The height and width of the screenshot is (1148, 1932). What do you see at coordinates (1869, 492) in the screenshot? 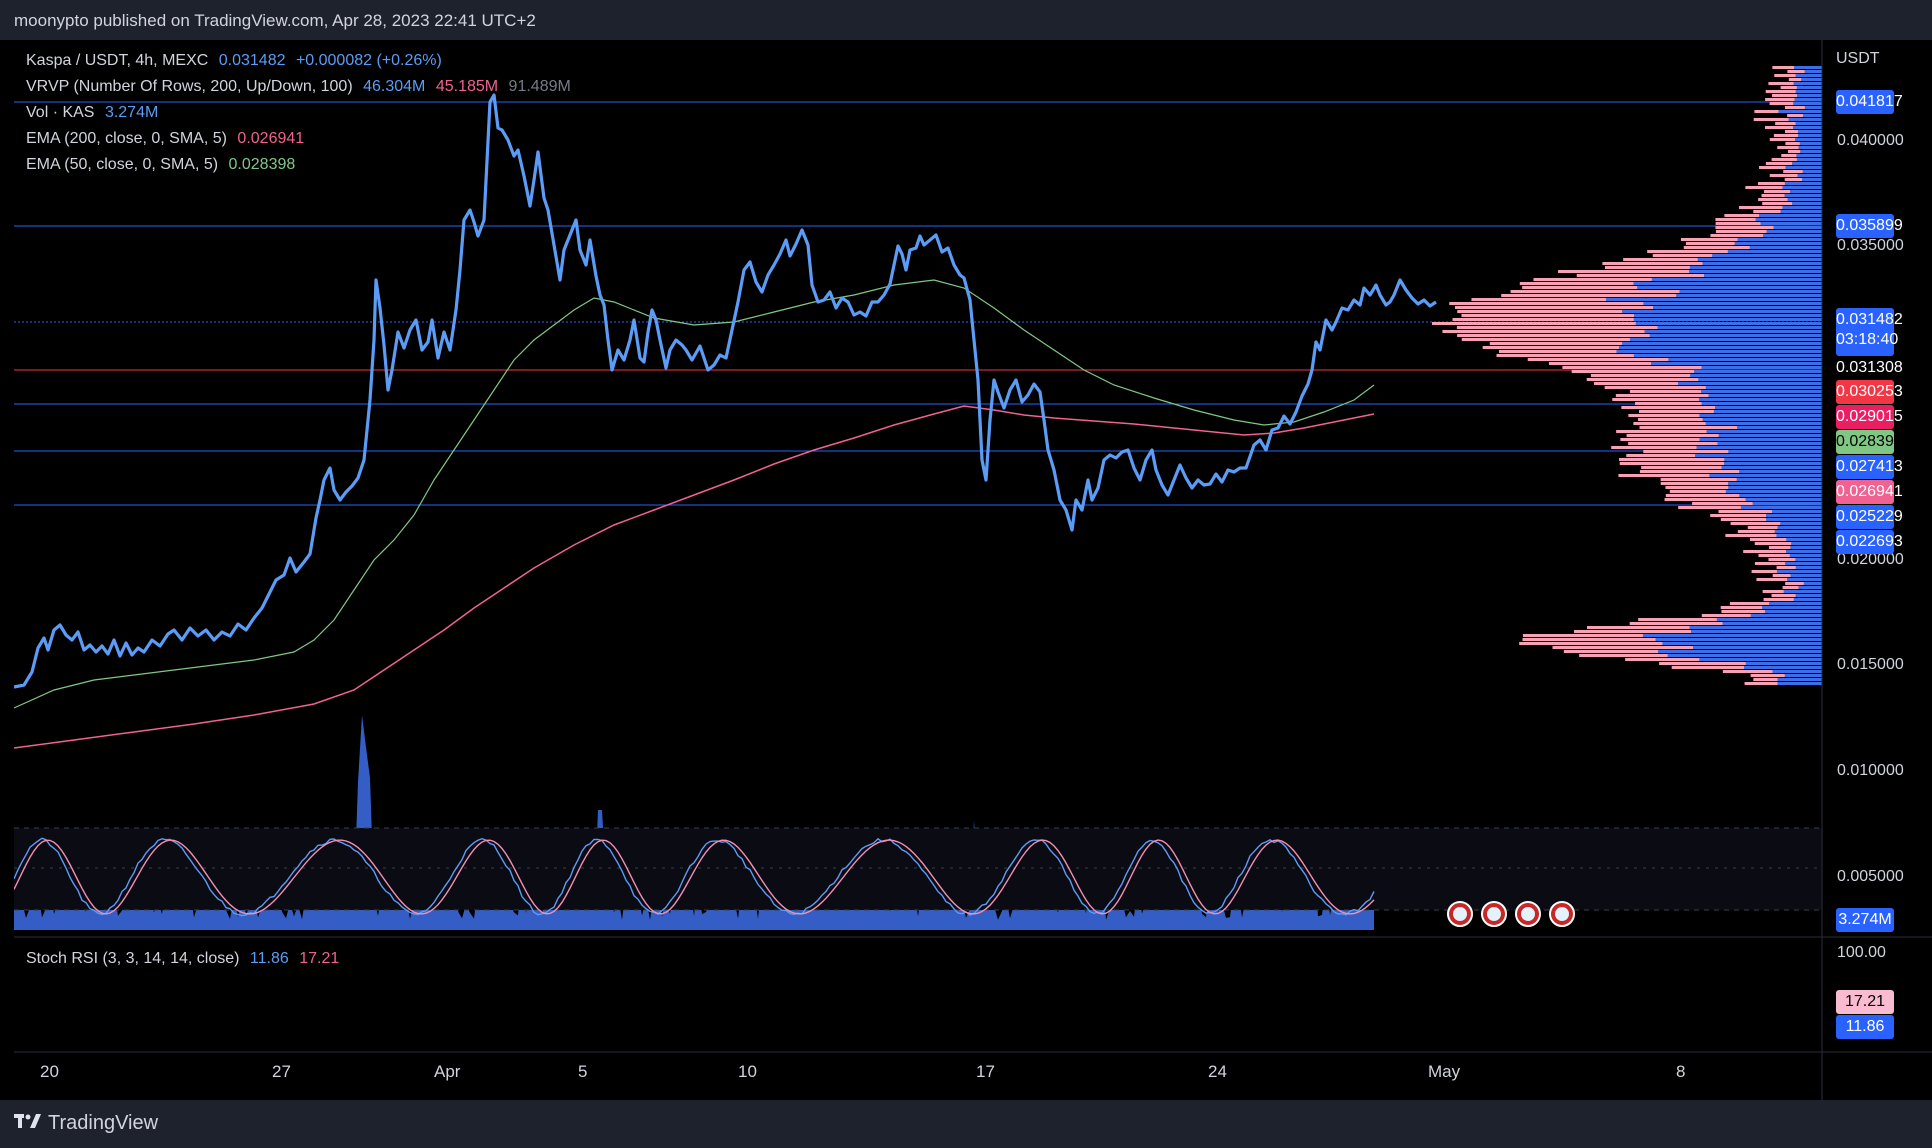
I see `price-label: 0.026941` at bounding box center [1869, 492].